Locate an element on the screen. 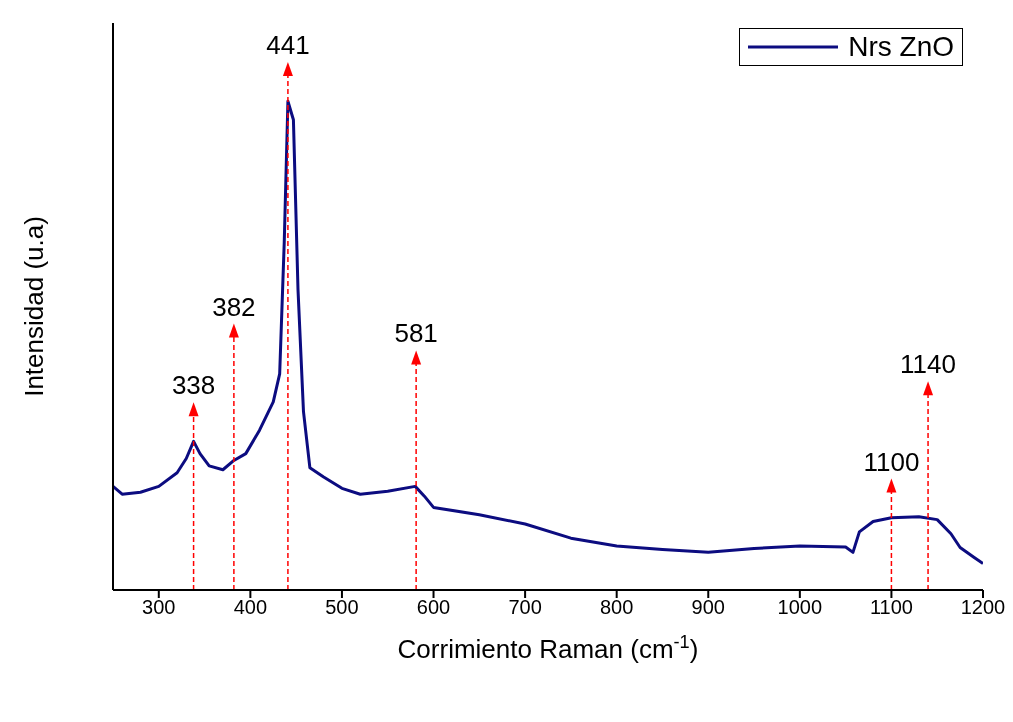  x-tick-label: 900 is located at coordinates (708, 607).